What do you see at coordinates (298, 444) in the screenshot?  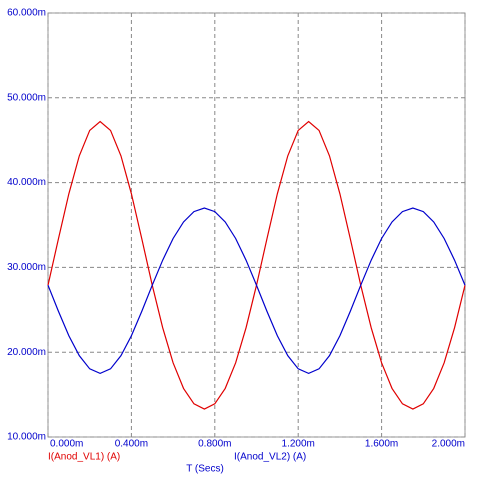 I see `x-tick-label: 1.200m` at bounding box center [298, 444].